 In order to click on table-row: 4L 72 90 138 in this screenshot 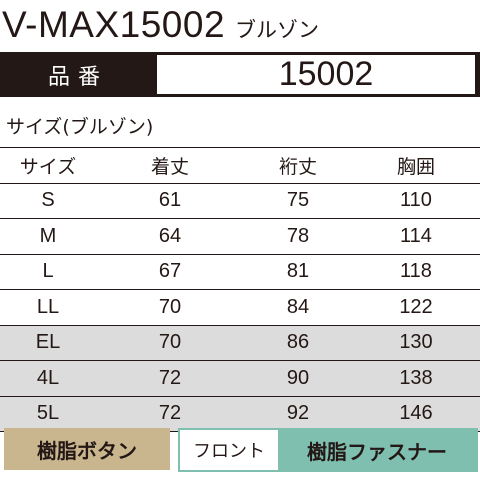, I will do `click(240, 378)`.